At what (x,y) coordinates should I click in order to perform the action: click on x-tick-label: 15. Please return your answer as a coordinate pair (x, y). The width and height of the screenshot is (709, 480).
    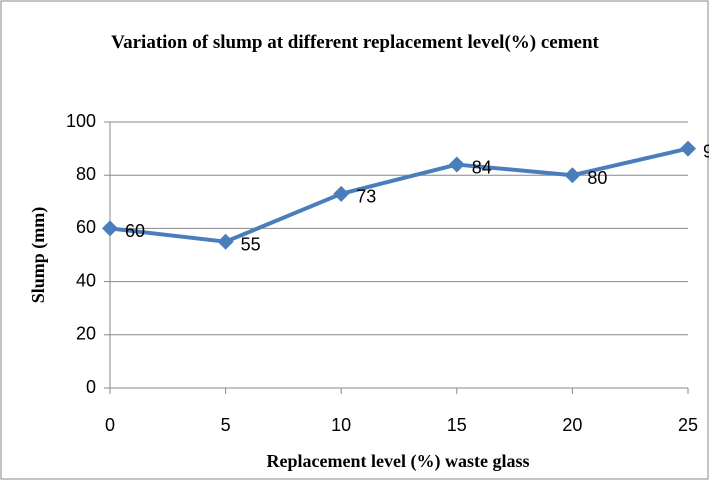
    Looking at the image, I should click on (457, 425).